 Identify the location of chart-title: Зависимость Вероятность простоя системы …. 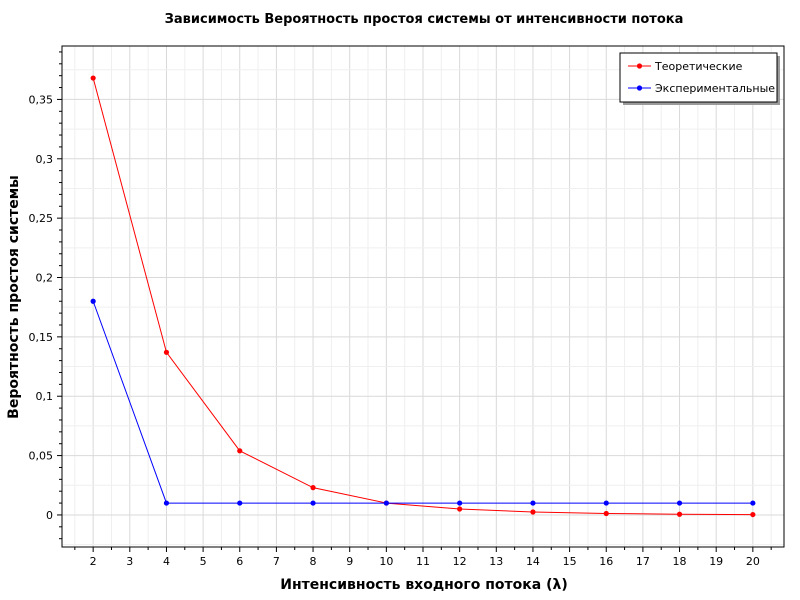
(424, 19).